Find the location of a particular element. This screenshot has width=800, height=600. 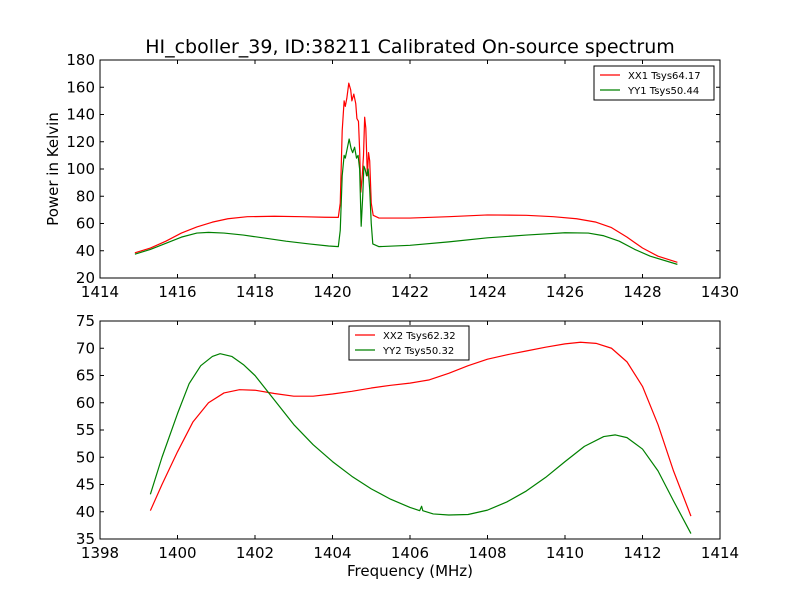

top-y-tick-label: 180 is located at coordinates (80, 60).